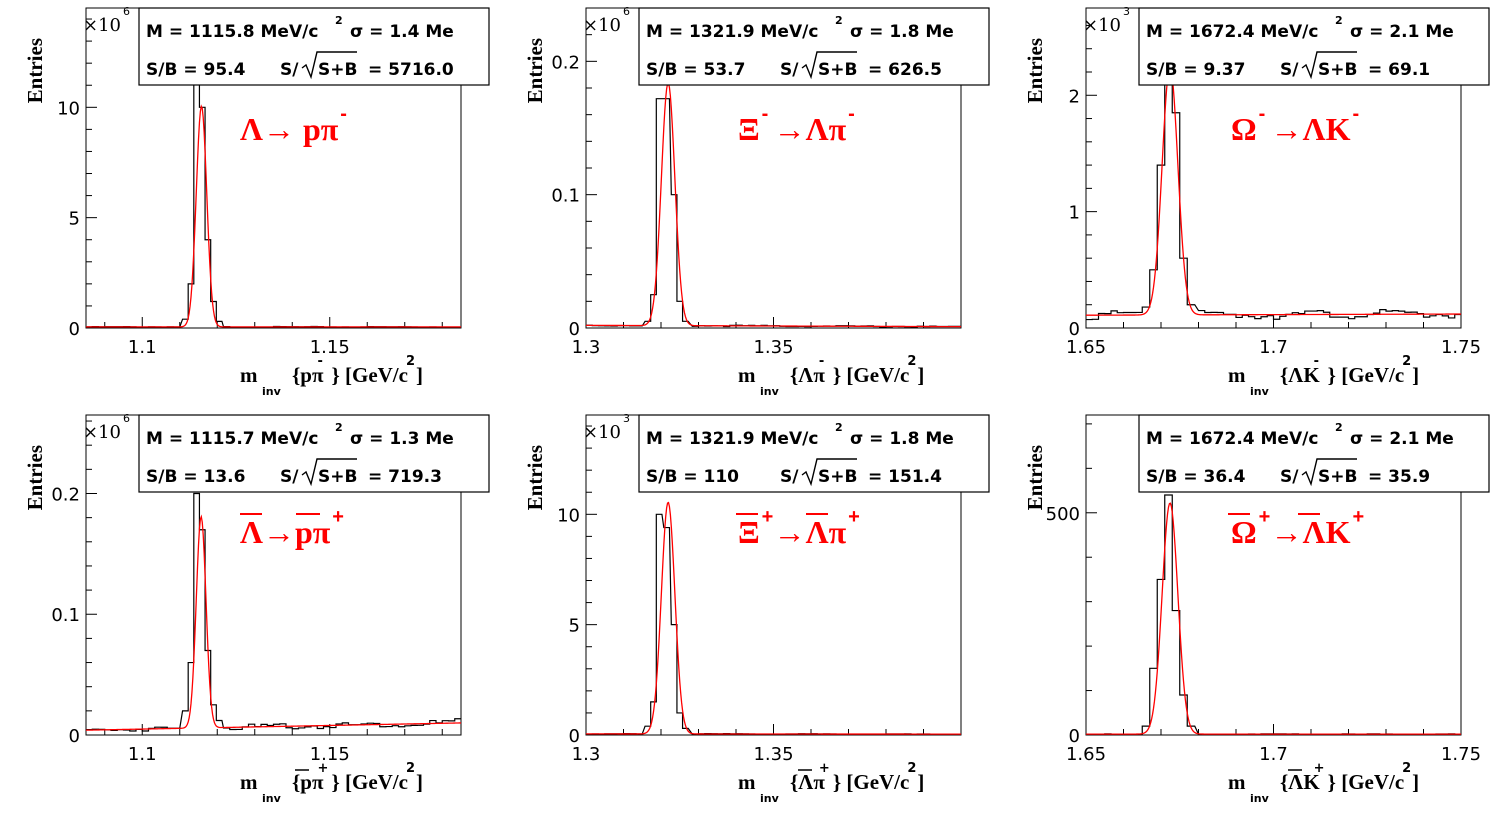 This screenshot has width=1500, height=814. What do you see at coordinates (65, 494) in the screenshot?
I see `y-tick-label: 0.2` at bounding box center [65, 494].